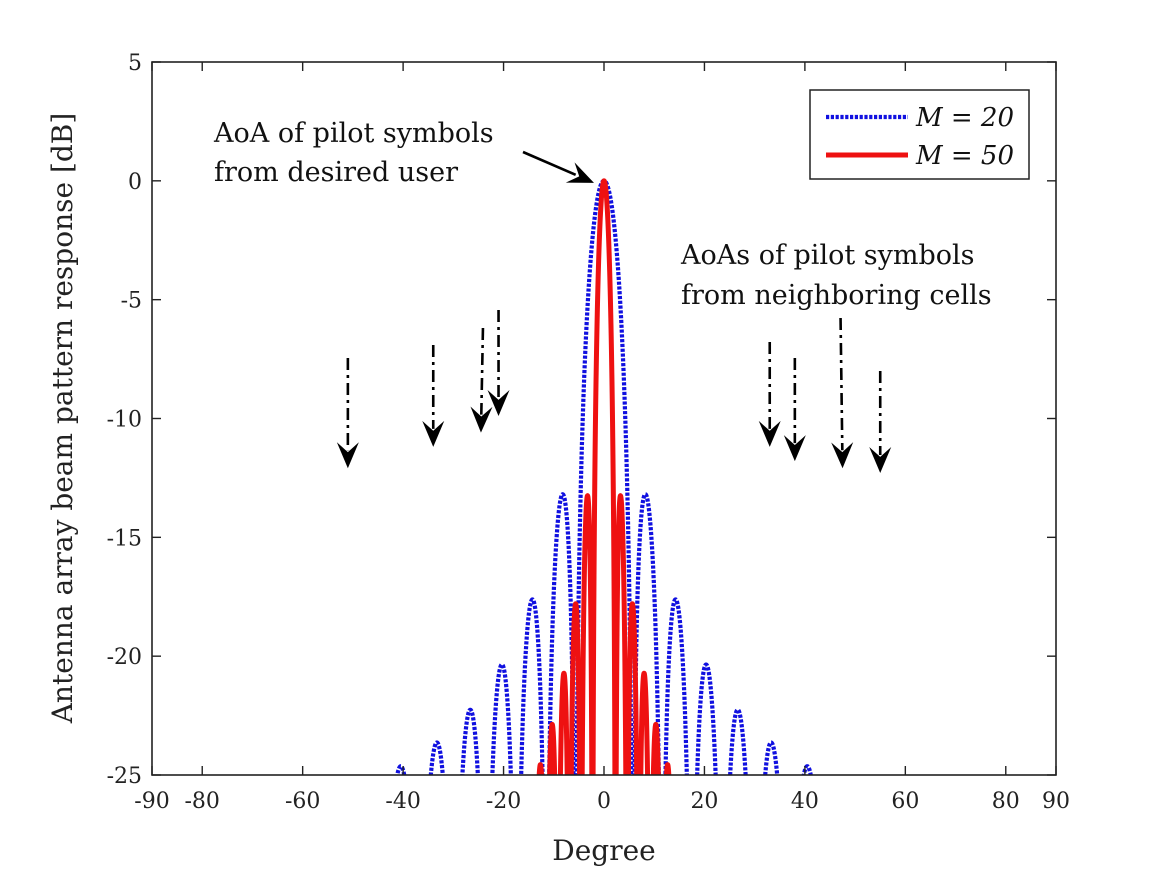 This screenshot has height=875, width=1167. I want to click on legend-box, so click(919, 134).